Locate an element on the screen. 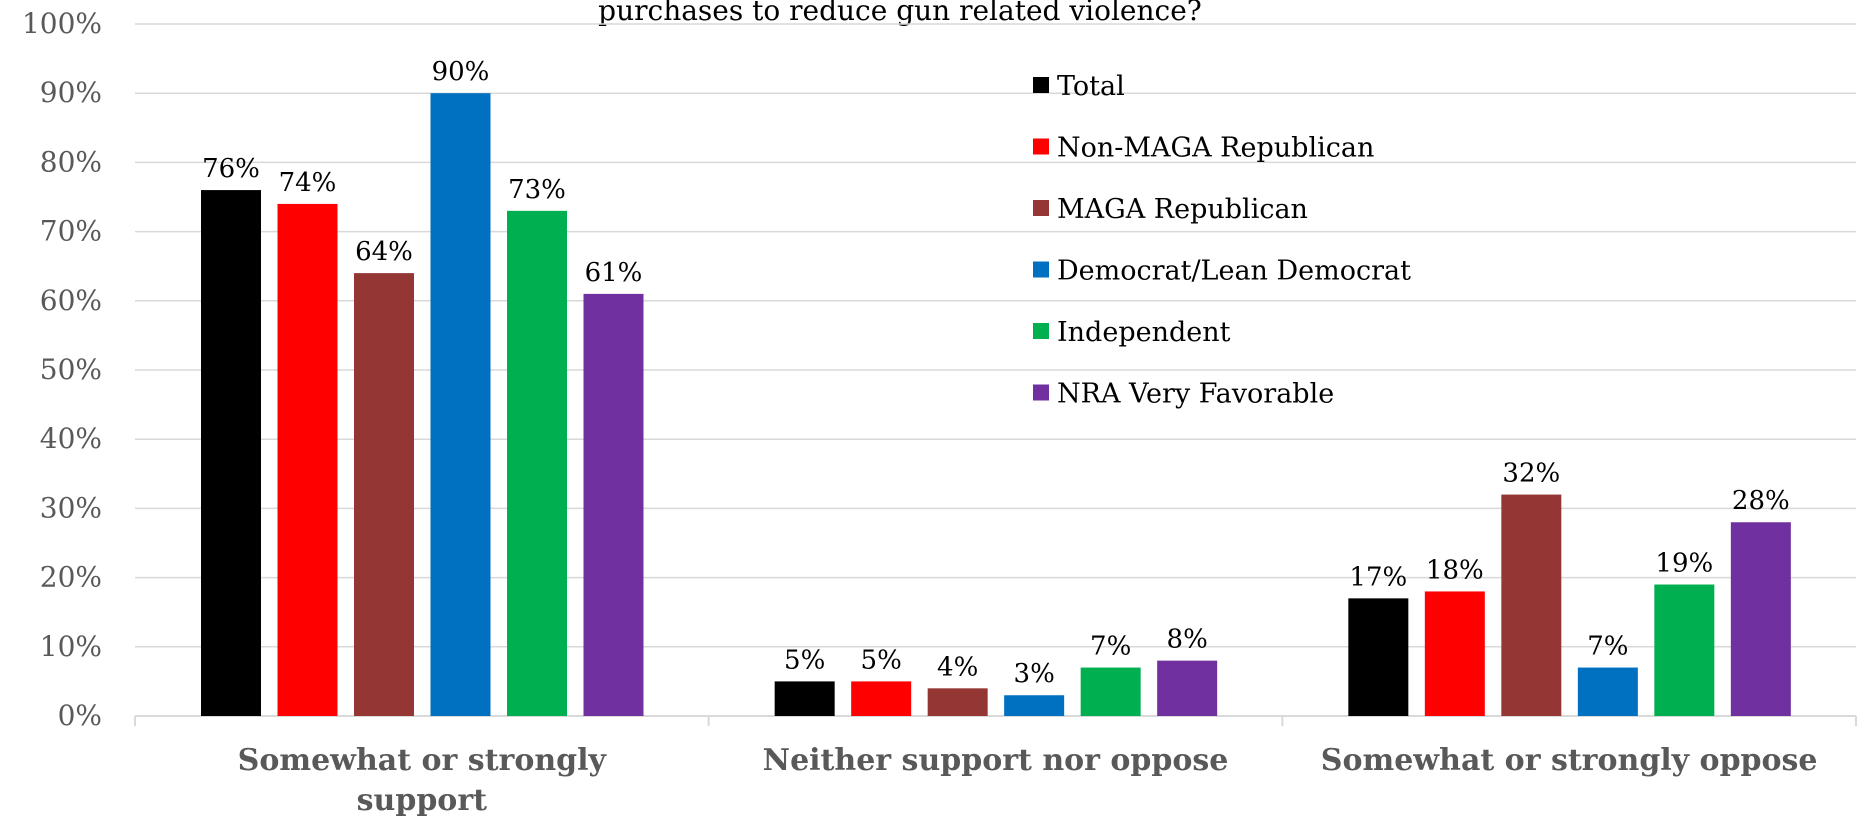  y-tick-label: 10% is located at coordinates (71, 646).